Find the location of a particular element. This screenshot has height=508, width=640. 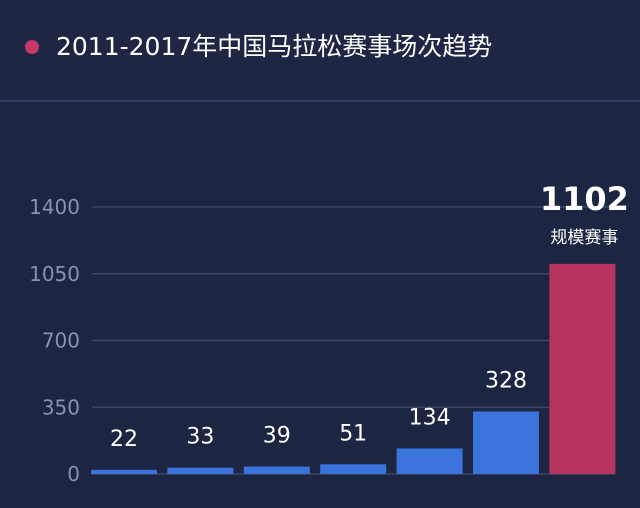

title-bullet-icon is located at coordinates (32, 47).